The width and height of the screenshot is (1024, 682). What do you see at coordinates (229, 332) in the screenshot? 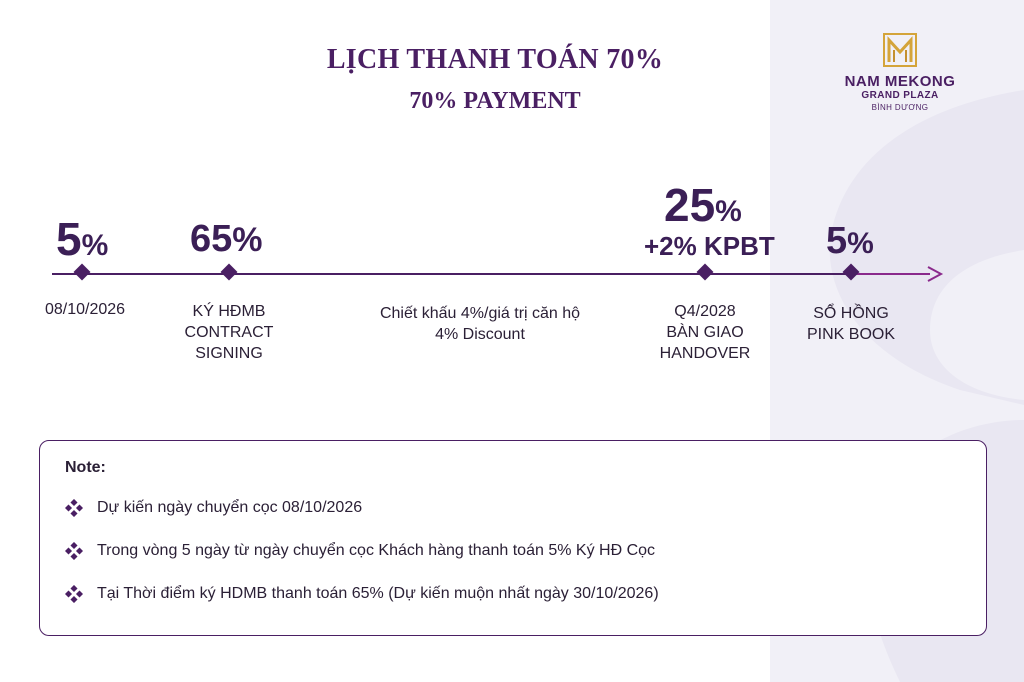
I see `milestone-2-label: KÝ HĐMB CONTRACT SIGNING` at bounding box center [229, 332].